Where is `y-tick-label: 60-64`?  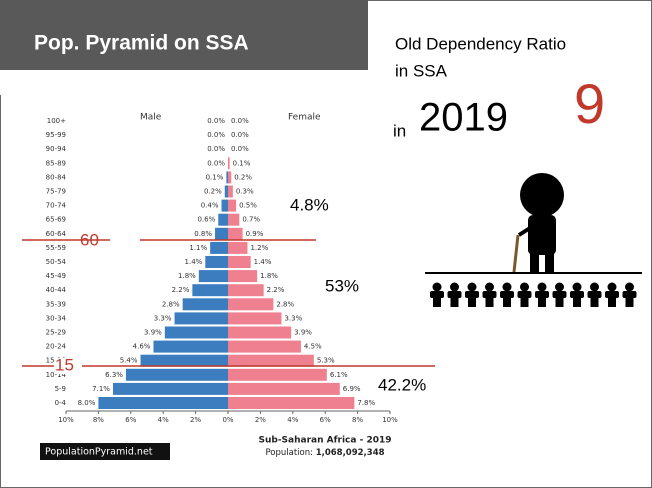 y-tick-label: 60-64 is located at coordinates (56, 234).